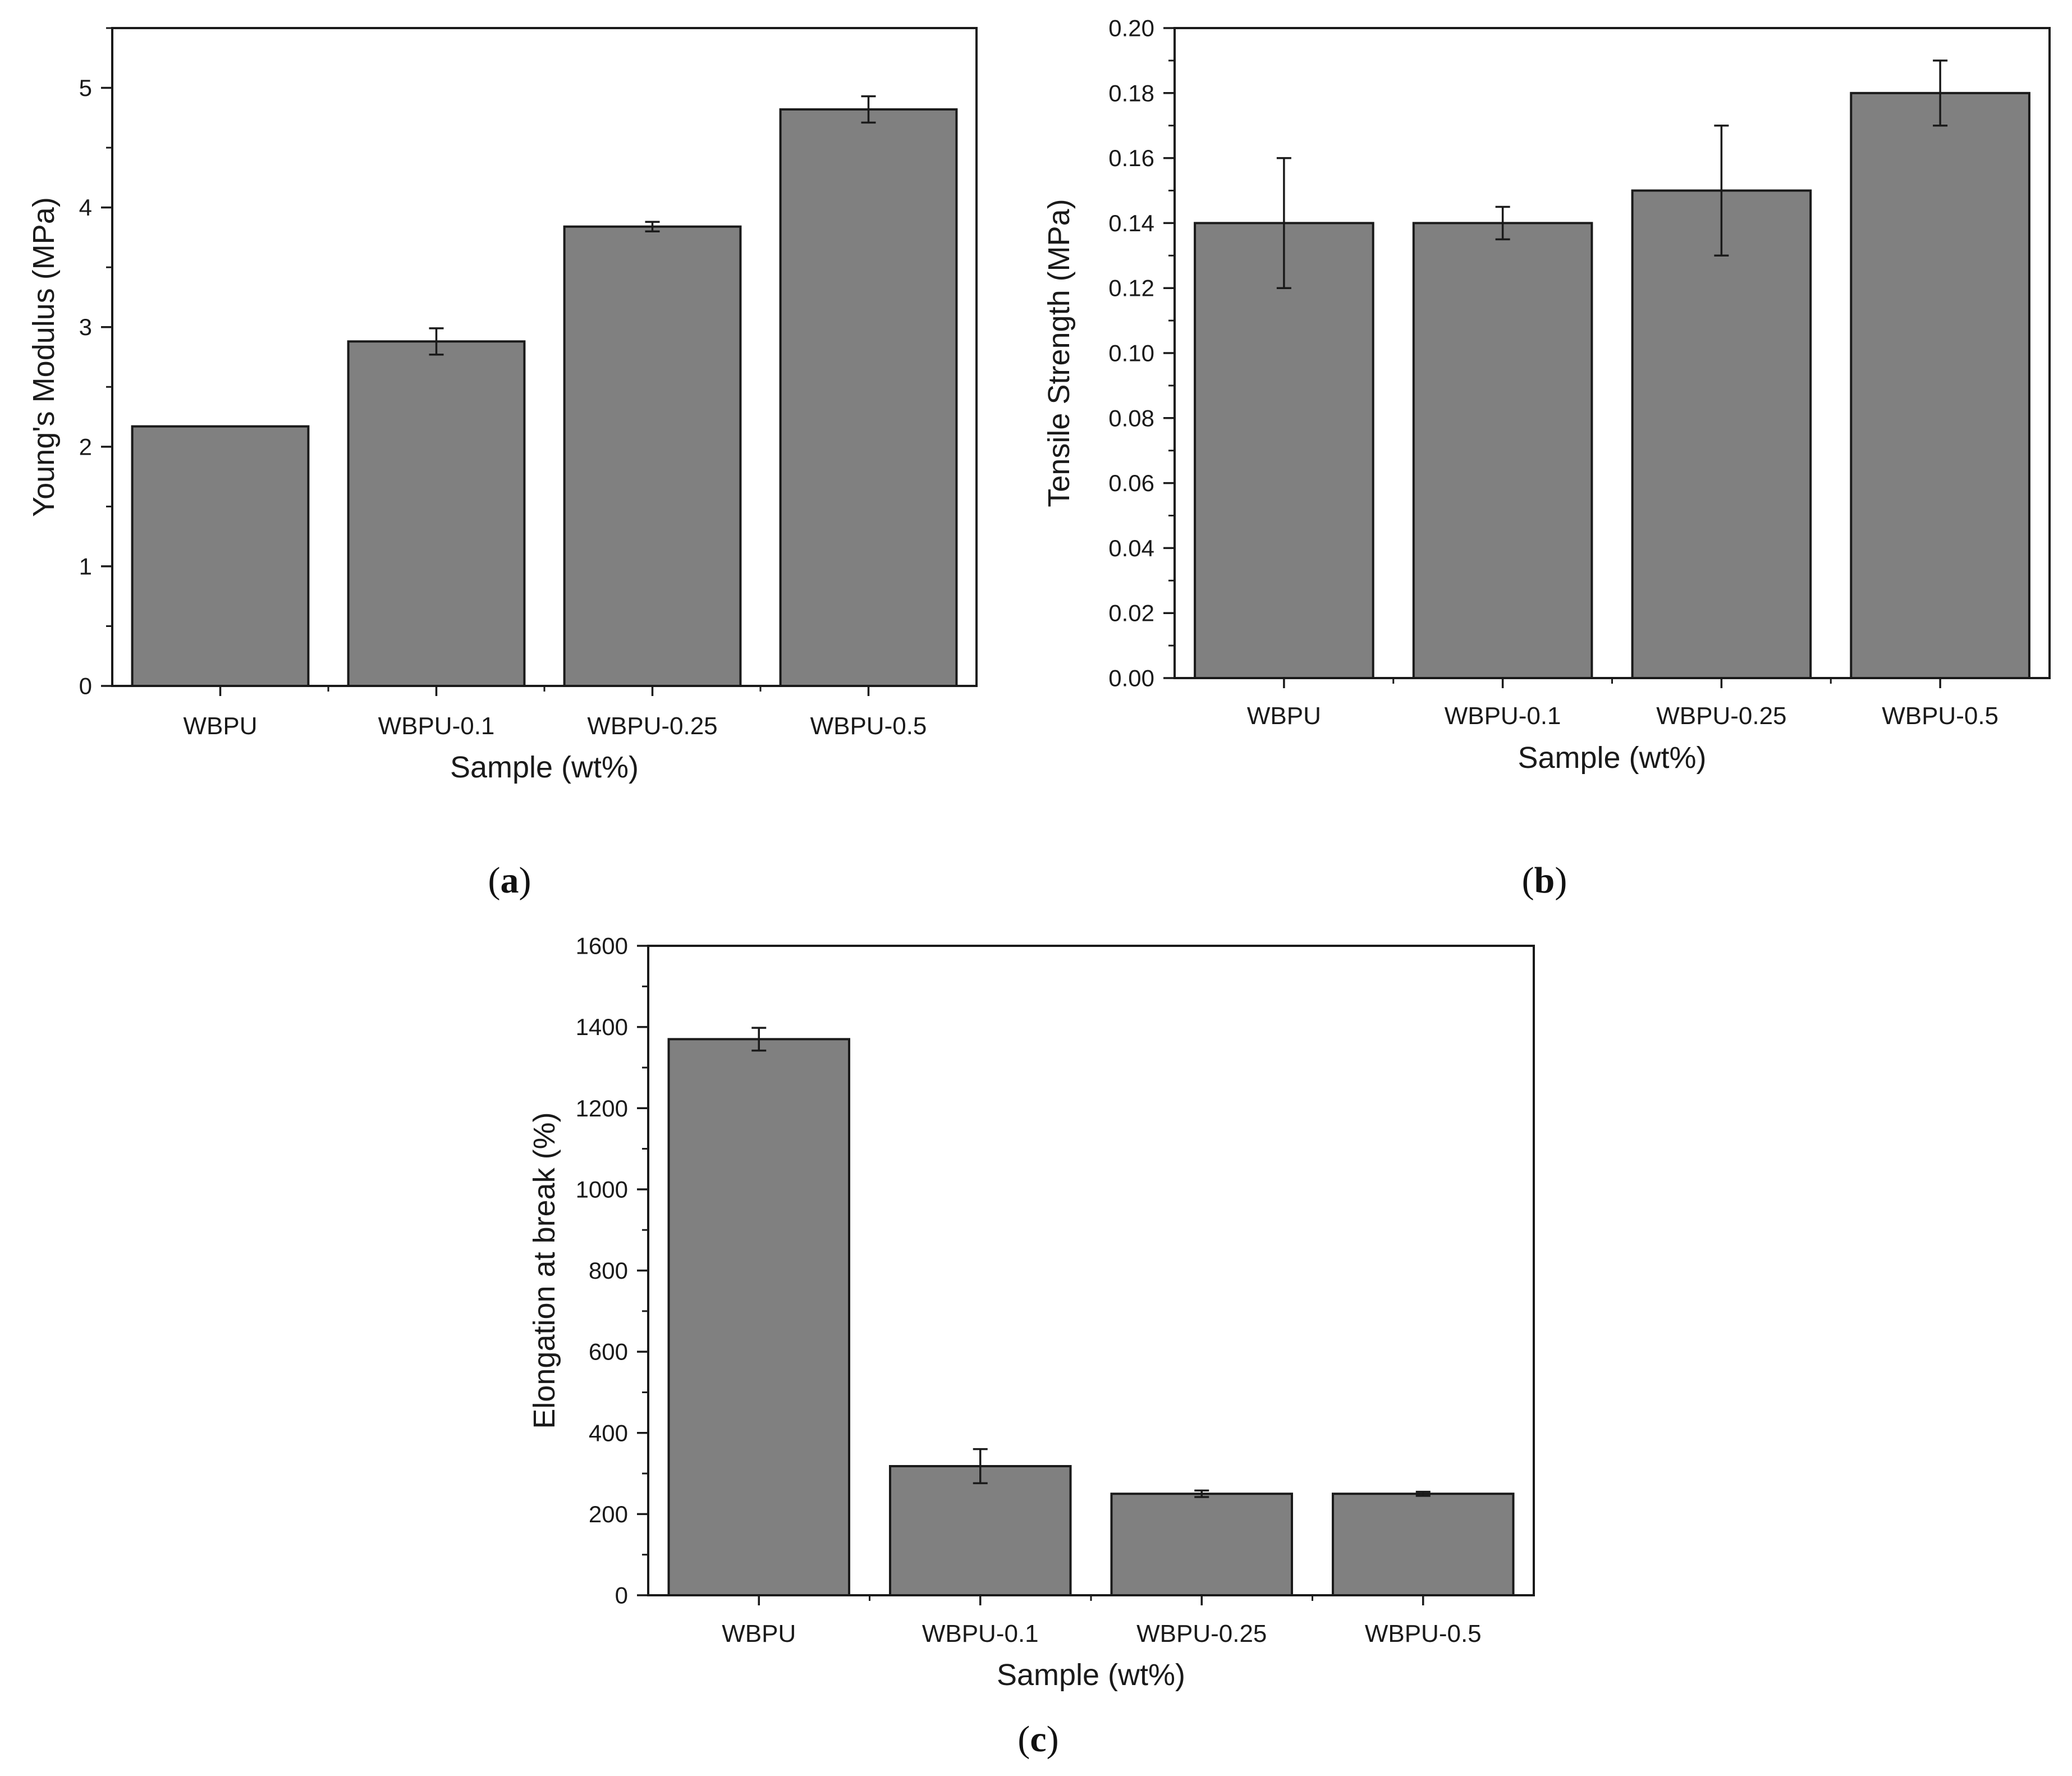 The width and height of the screenshot is (2072, 1776). What do you see at coordinates (602, 1189) in the screenshot?
I see `y-tick-label-c-5: 1000` at bounding box center [602, 1189].